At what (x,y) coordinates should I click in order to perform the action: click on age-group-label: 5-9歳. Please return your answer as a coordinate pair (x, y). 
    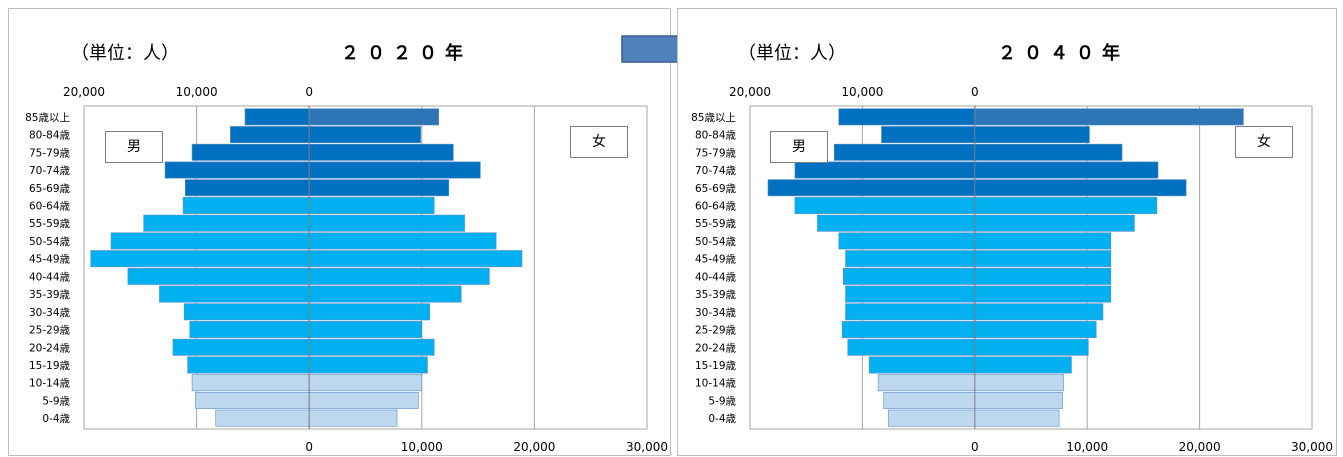
    Looking at the image, I should click on (722, 401).